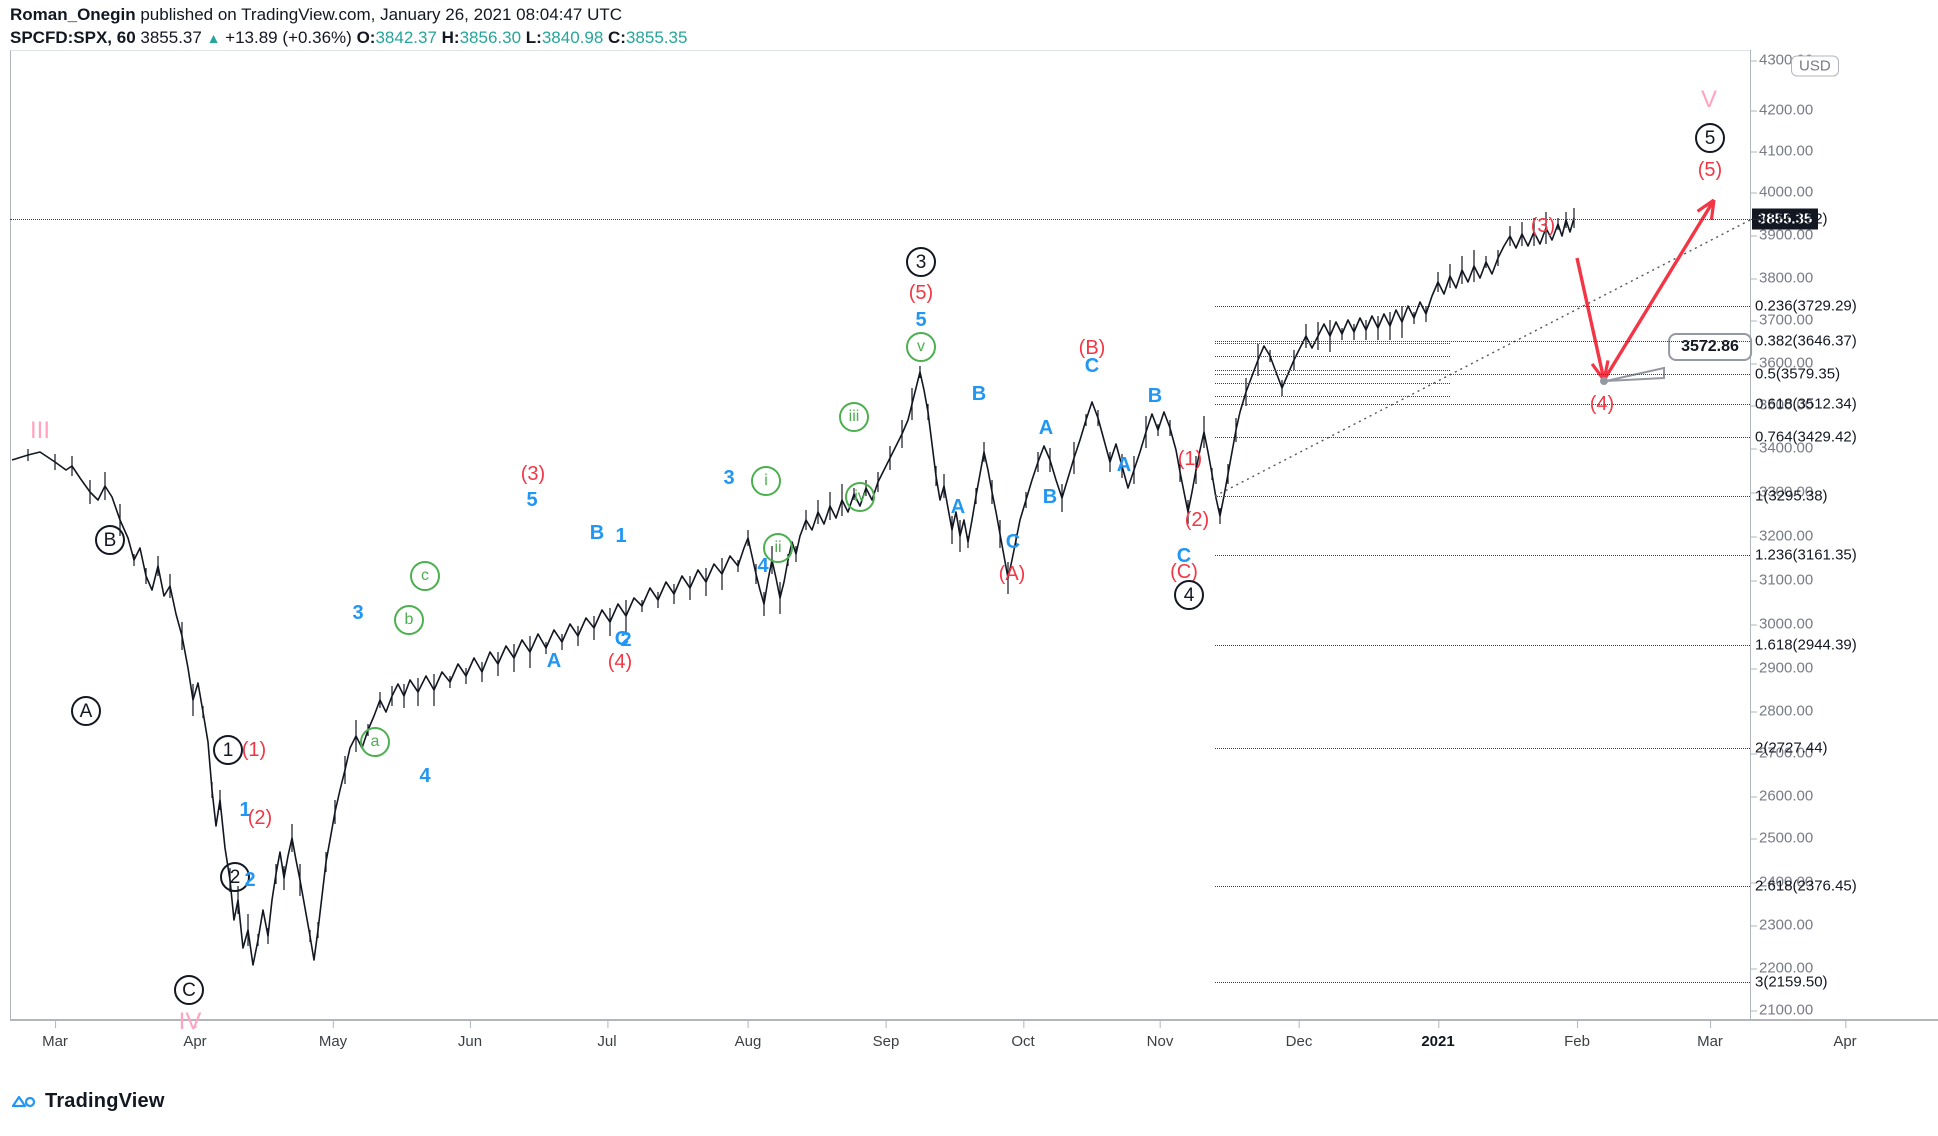  Describe the element at coordinates (572, 37) in the screenshot. I see `low-value: 3840.98` at that location.